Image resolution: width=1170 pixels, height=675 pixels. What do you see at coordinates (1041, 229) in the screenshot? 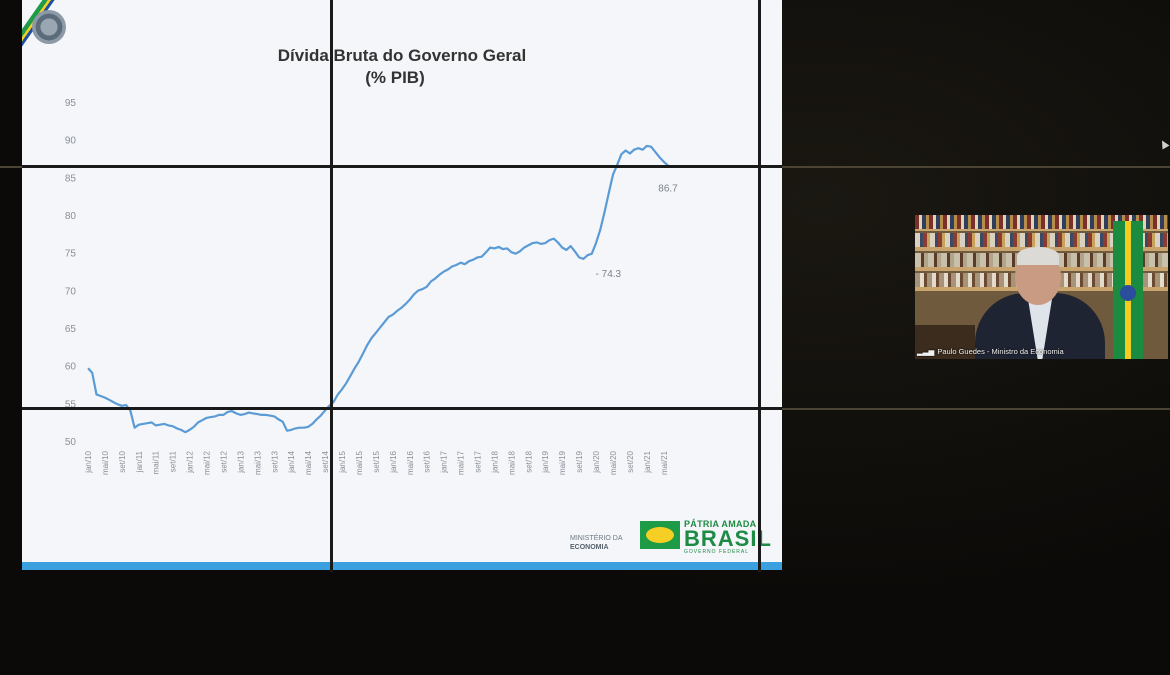
I see `bookshelf` at bounding box center [1041, 229].